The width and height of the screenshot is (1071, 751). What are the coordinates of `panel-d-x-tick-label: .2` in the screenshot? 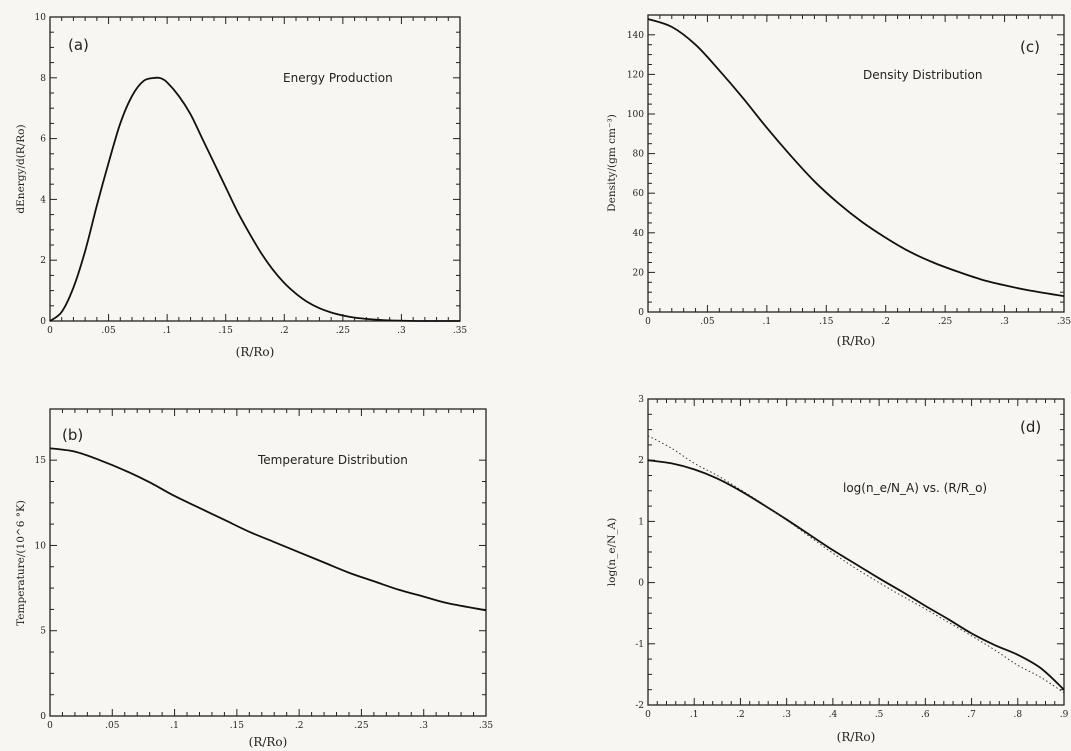 It's located at (740, 715).